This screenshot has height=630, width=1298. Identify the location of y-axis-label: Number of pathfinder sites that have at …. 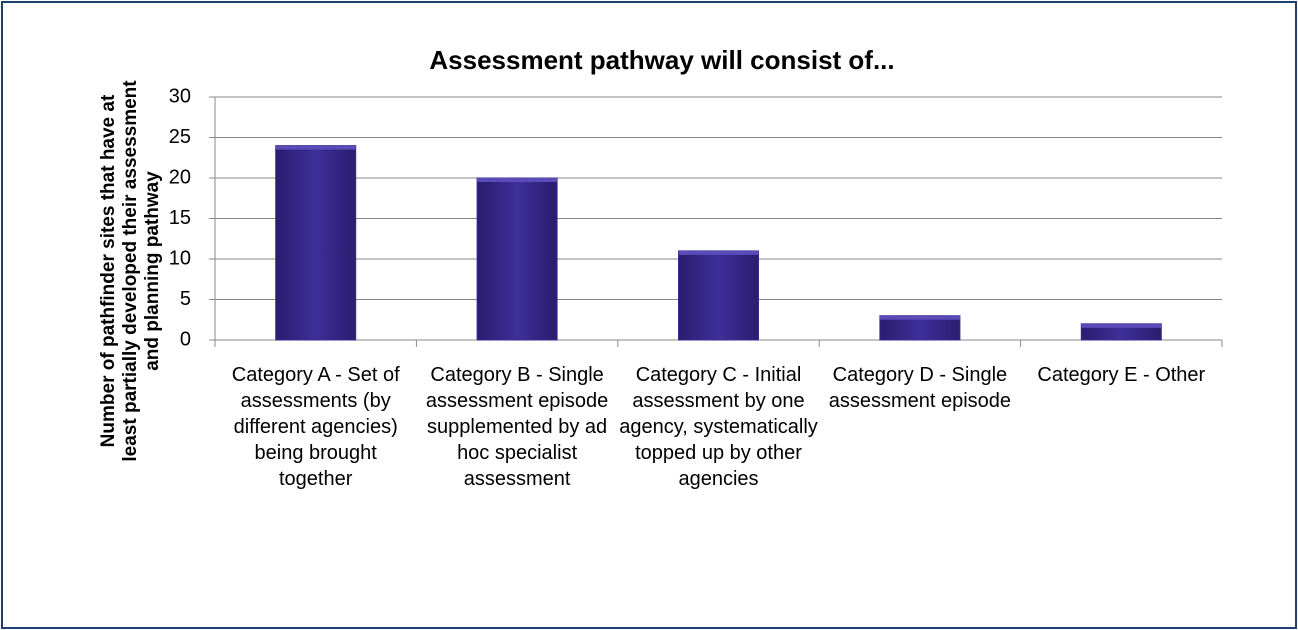
(130, 271).